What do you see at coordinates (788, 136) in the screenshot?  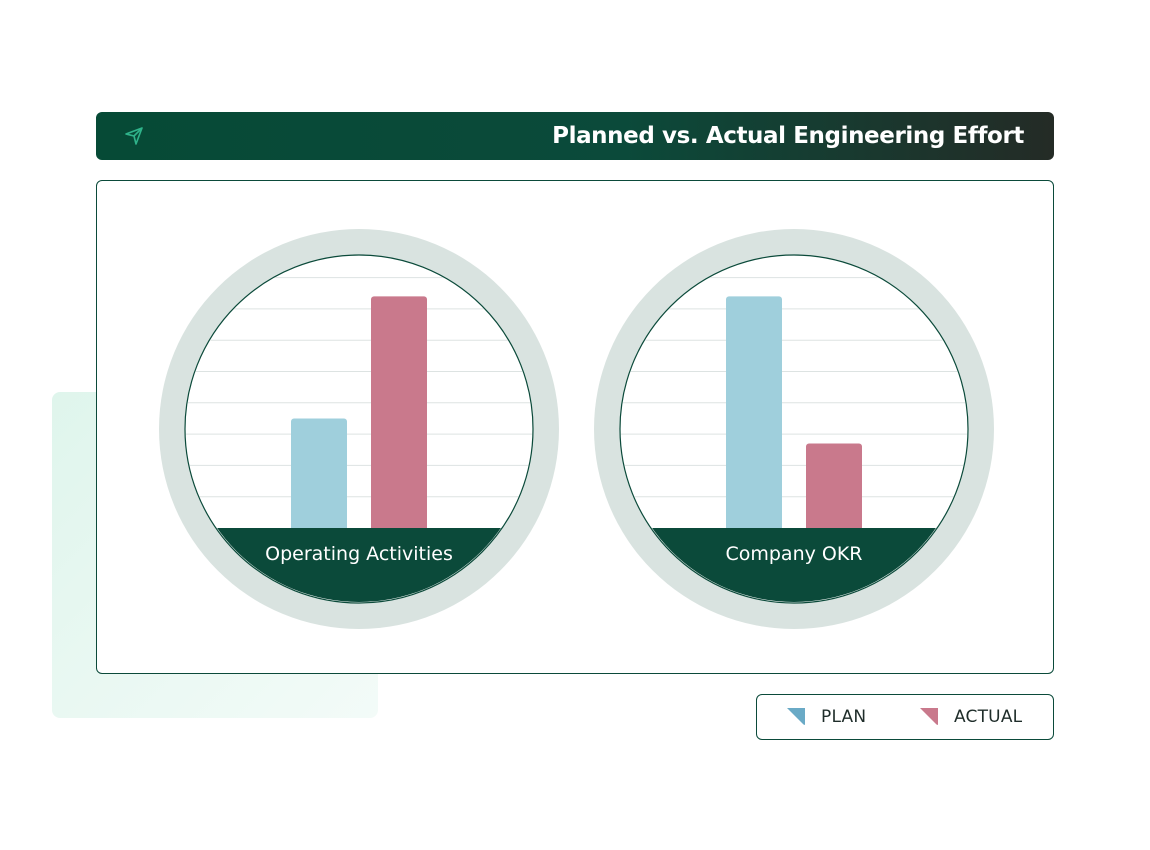 I see `chart-title: Planned vs. Actual Engineering Effort` at bounding box center [788, 136].